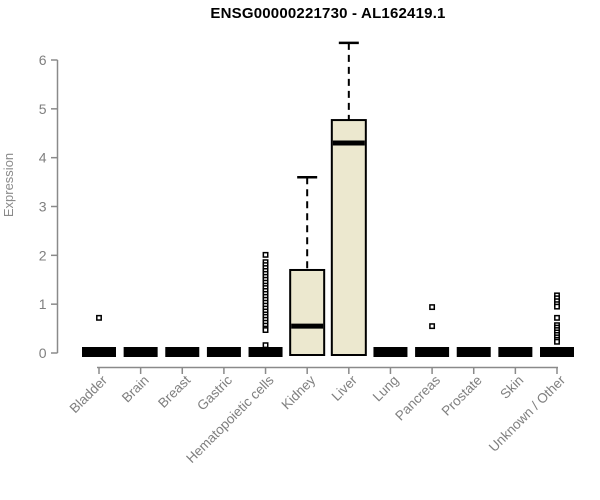 The height and width of the screenshot is (500, 600). What do you see at coordinates (345, 388) in the screenshot?
I see `x-tick-label: Liver` at bounding box center [345, 388].